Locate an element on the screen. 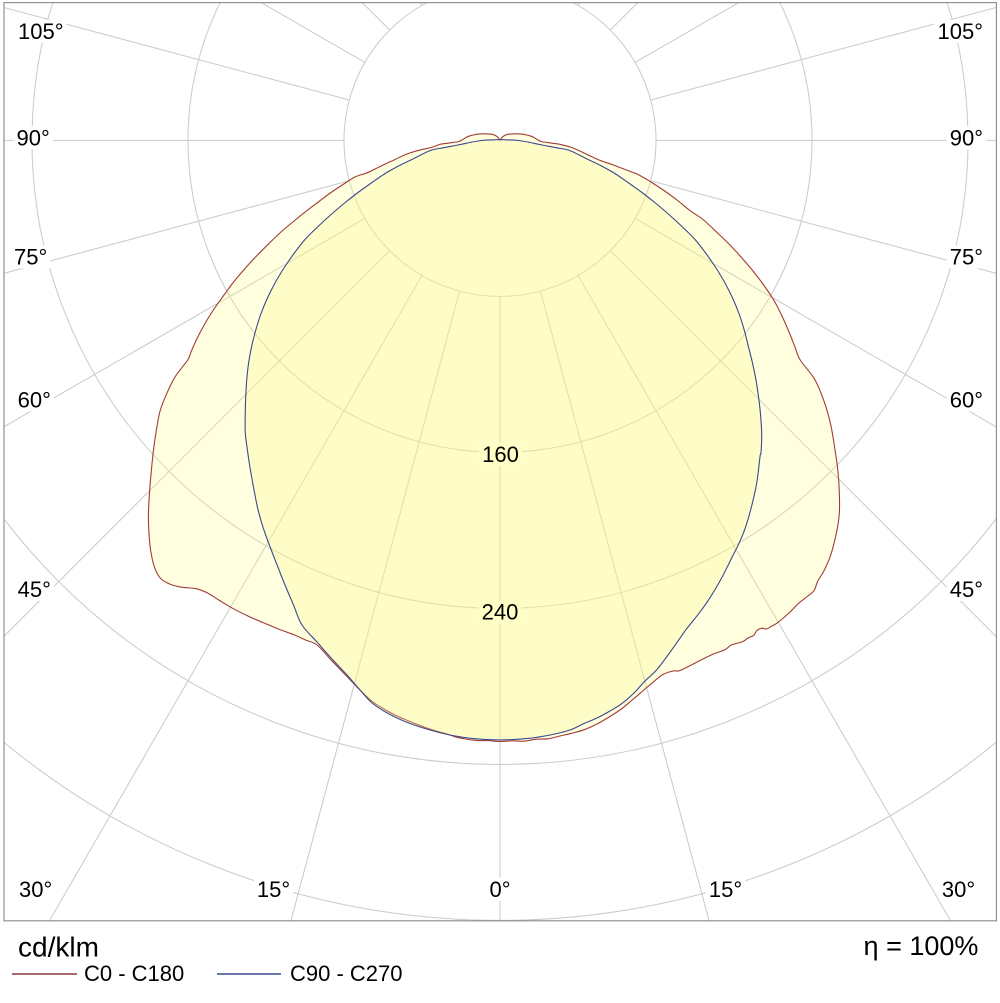  svg-text: η = 100% is located at coordinates (921, 946).